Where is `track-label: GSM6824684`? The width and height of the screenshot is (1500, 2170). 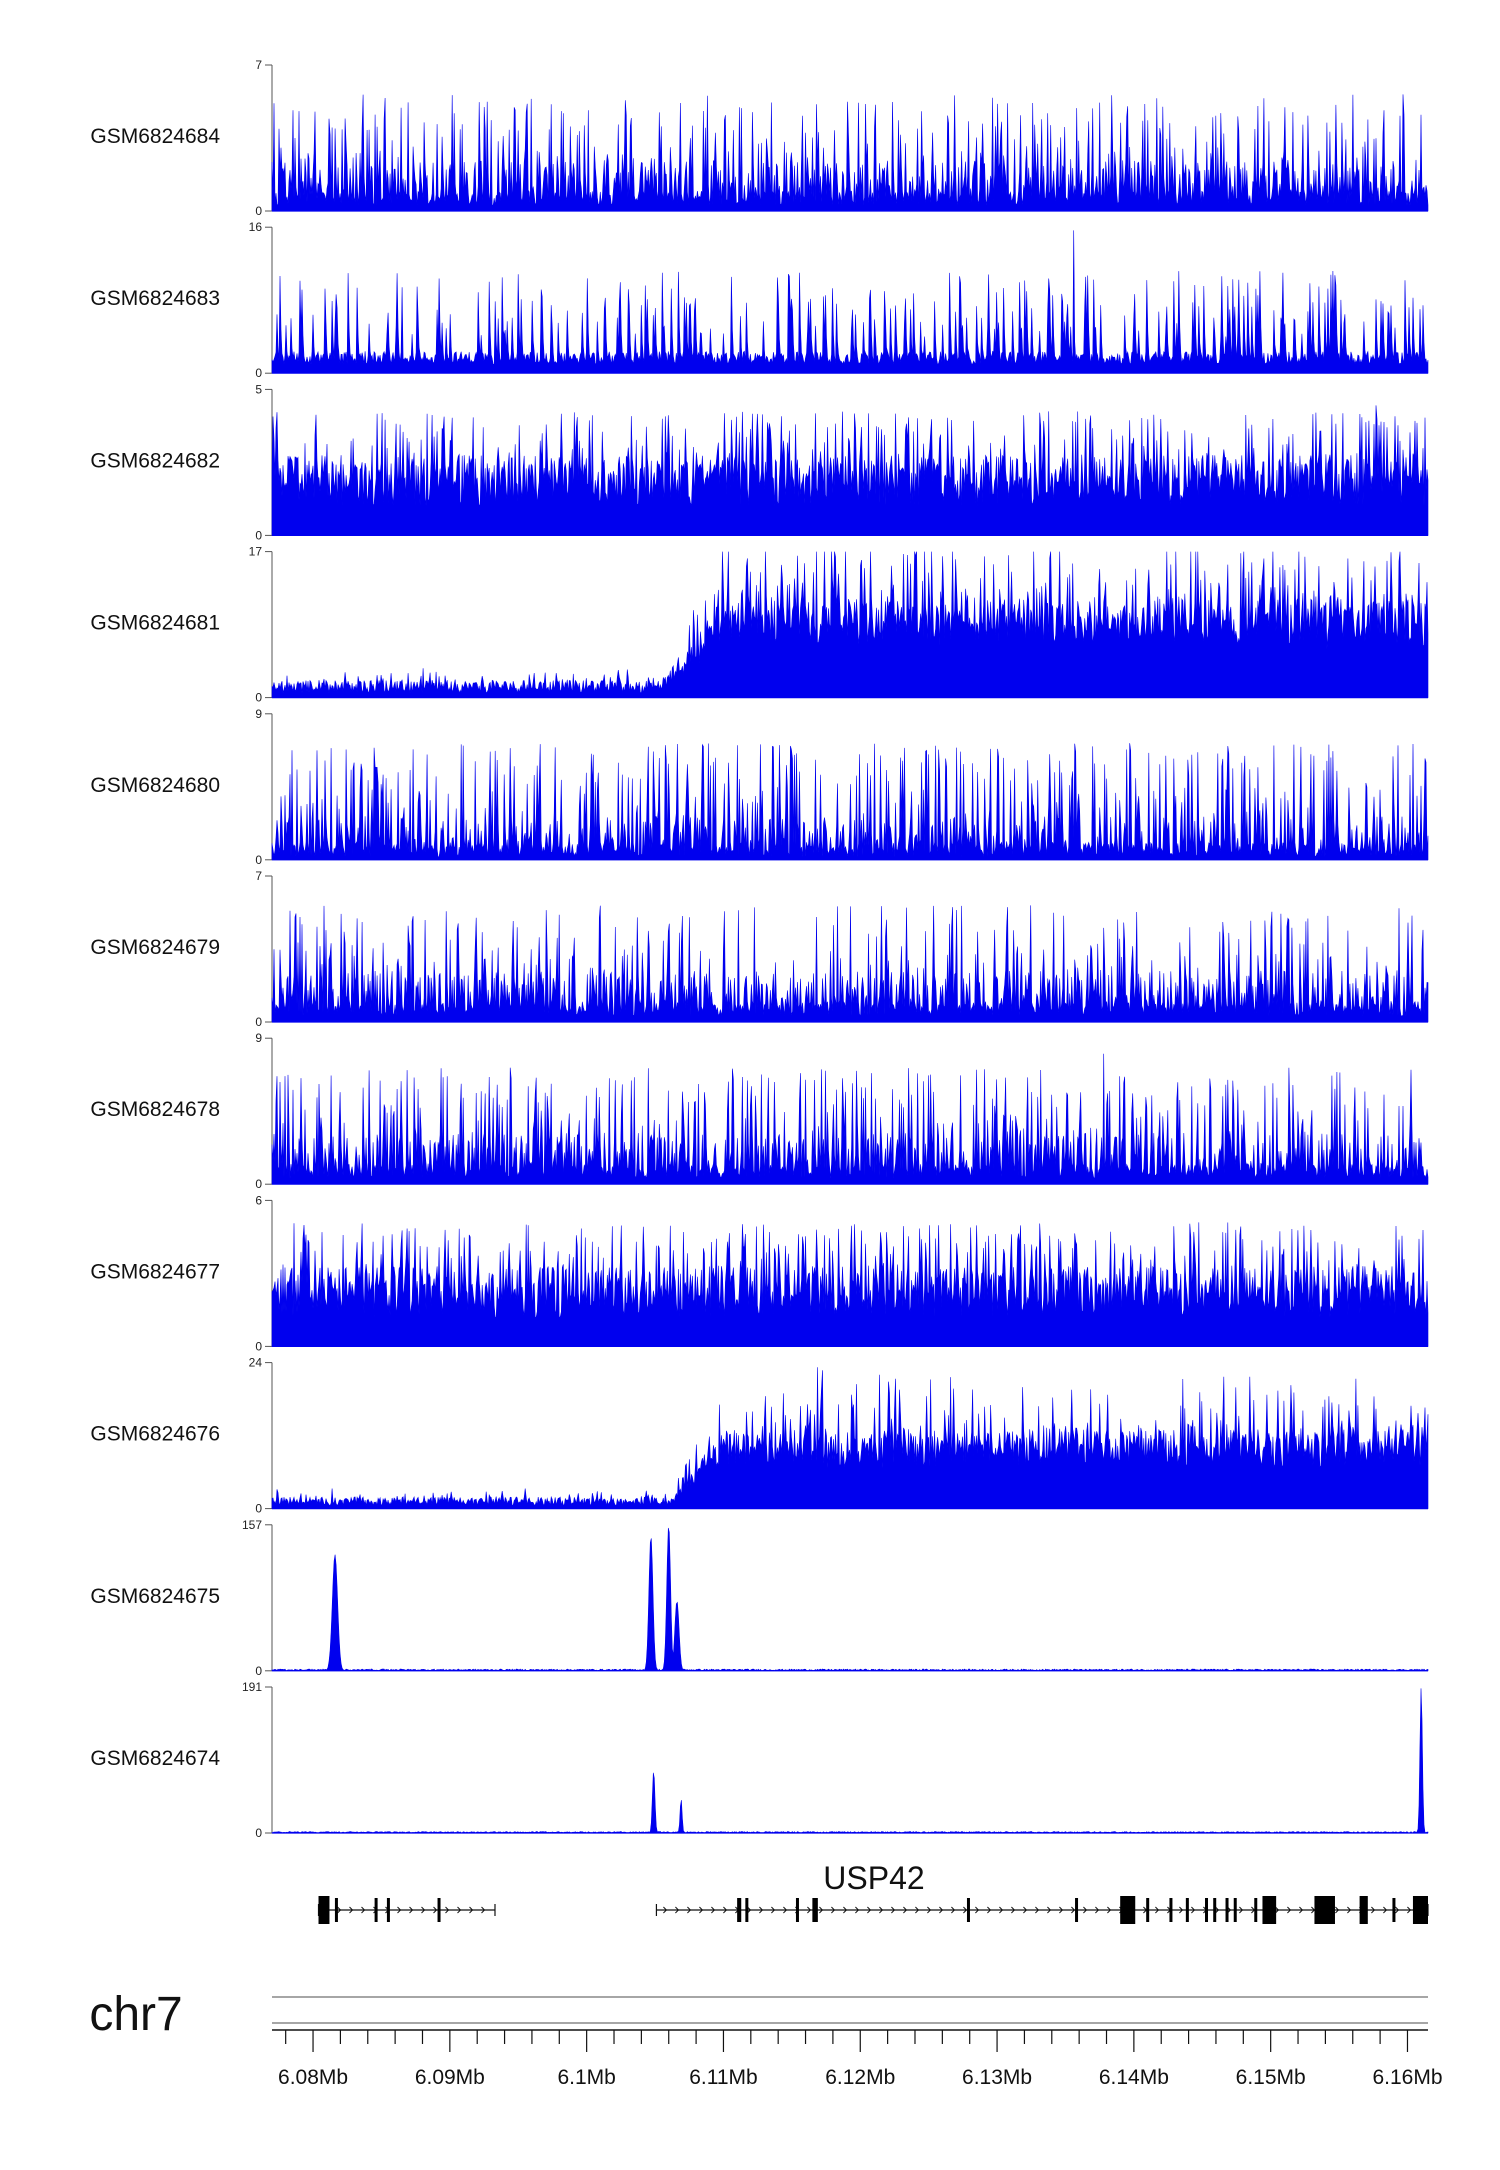 track-label: GSM6824684 is located at coordinates (155, 136).